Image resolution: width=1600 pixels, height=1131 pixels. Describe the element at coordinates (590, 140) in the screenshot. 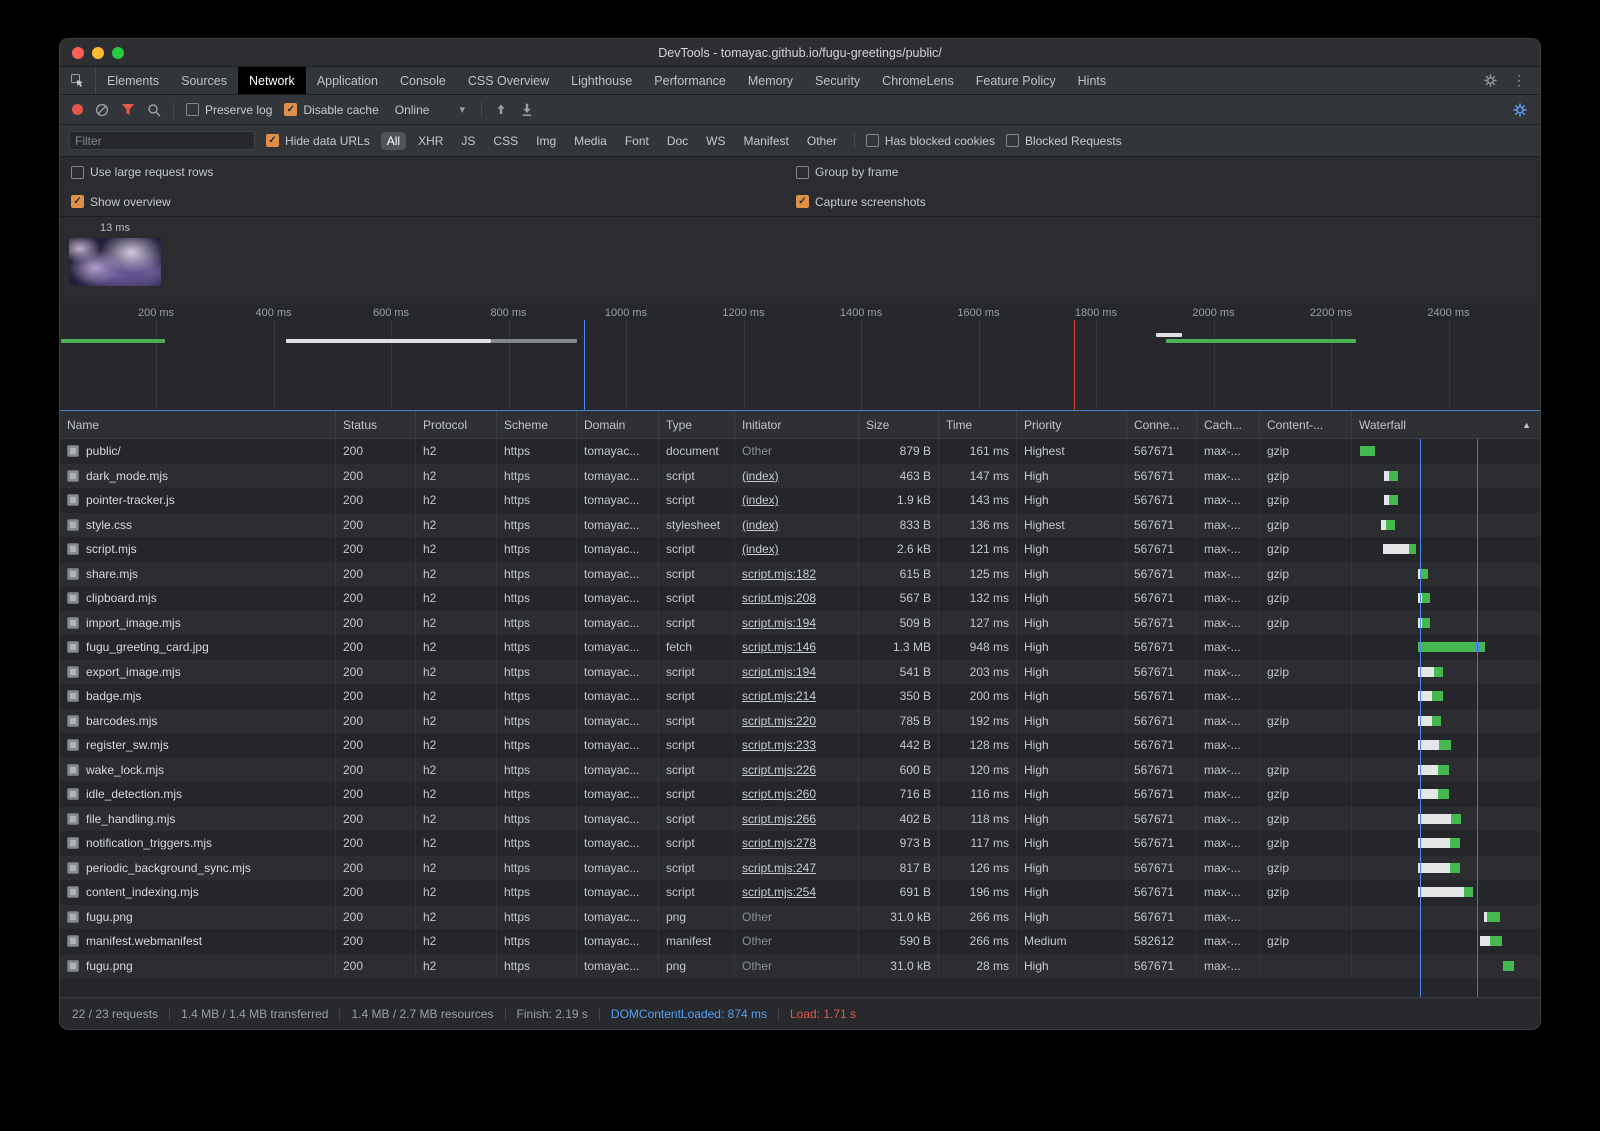

I see `type-filter-media: Media` at that location.